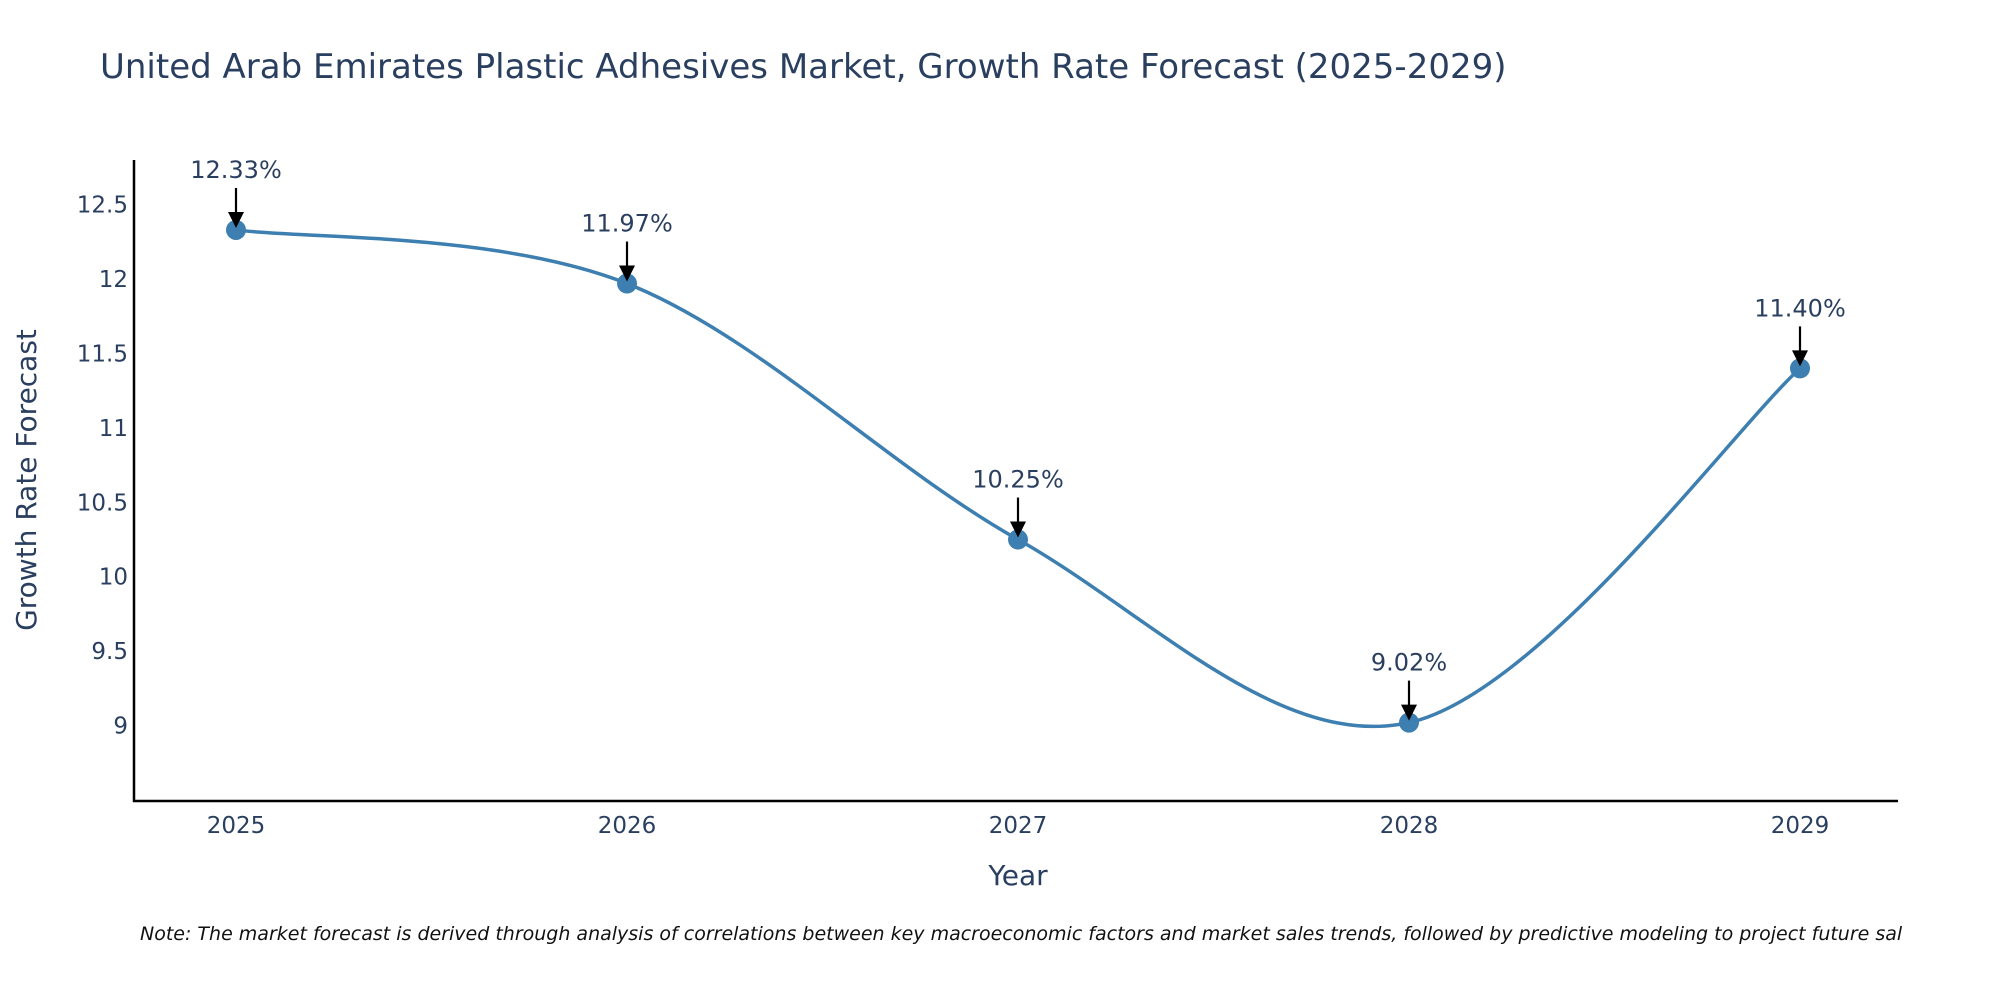 The height and width of the screenshot is (1000, 2000). I want to click on y-tick-label: 10.5, so click(102, 503).